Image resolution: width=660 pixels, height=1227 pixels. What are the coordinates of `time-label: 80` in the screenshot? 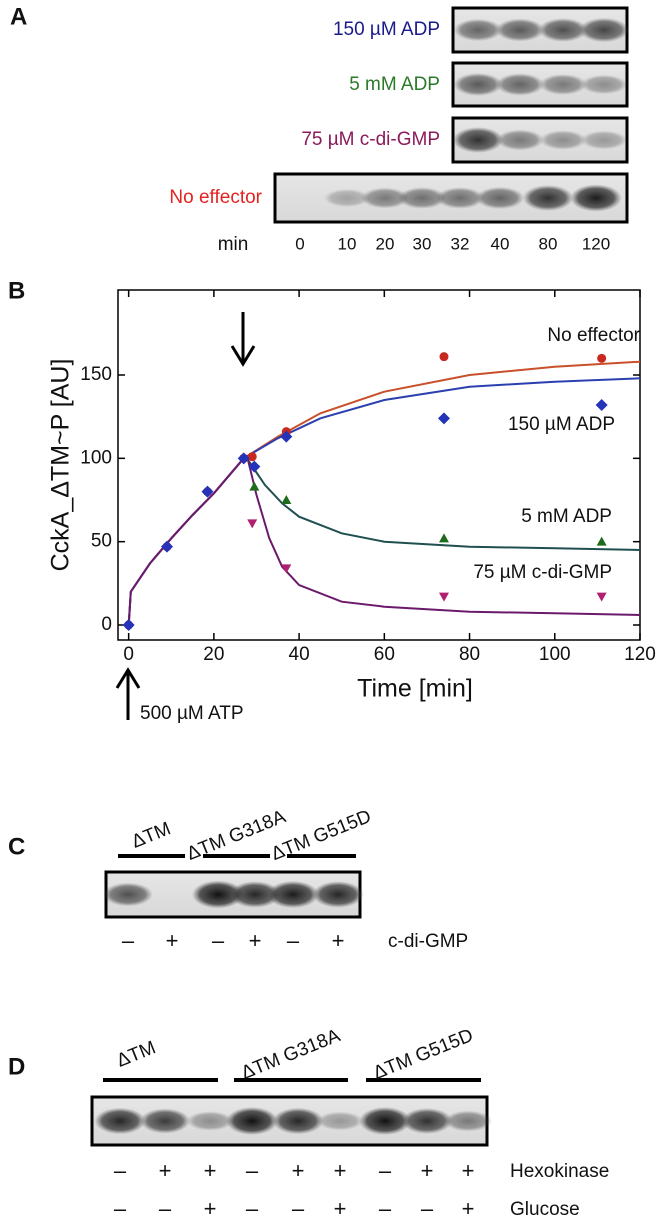 It's located at (548, 243).